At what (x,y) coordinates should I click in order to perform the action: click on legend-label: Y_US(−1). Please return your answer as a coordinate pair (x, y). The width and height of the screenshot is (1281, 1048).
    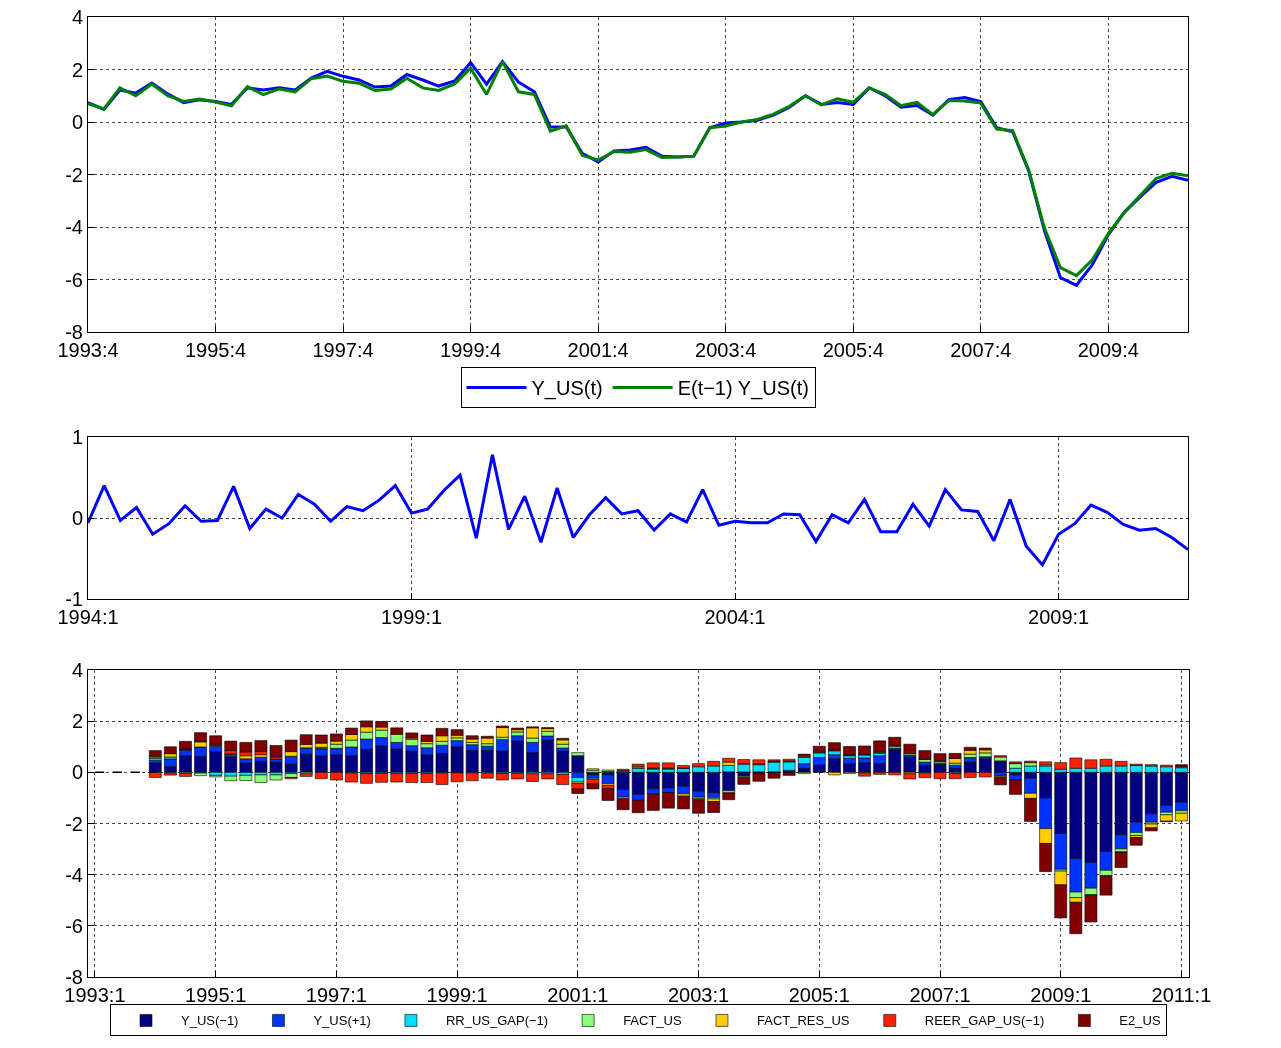
    Looking at the image, I should click on (210, 1021).